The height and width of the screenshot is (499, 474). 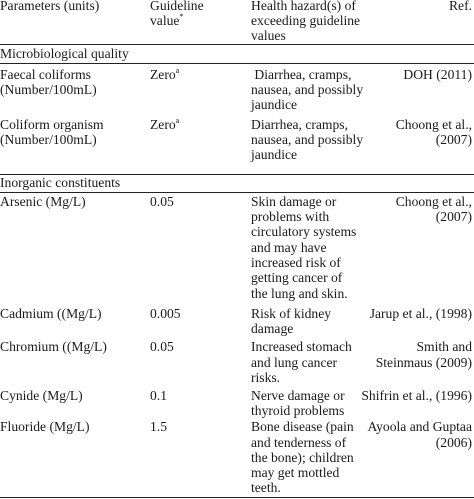 What do you see at coordinates (45, 74) in the screenshot?
I see `param-line: Faecal coliforms` at bounding box center [45, 74].